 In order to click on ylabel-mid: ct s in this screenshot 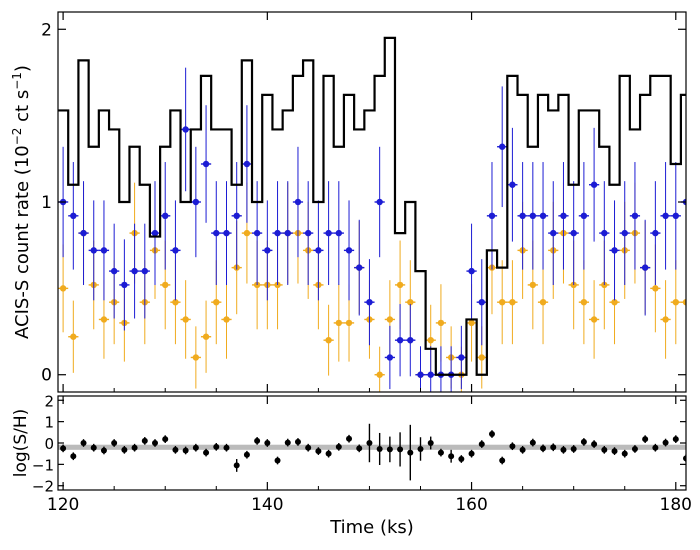, I will do `click(22, 109)`.